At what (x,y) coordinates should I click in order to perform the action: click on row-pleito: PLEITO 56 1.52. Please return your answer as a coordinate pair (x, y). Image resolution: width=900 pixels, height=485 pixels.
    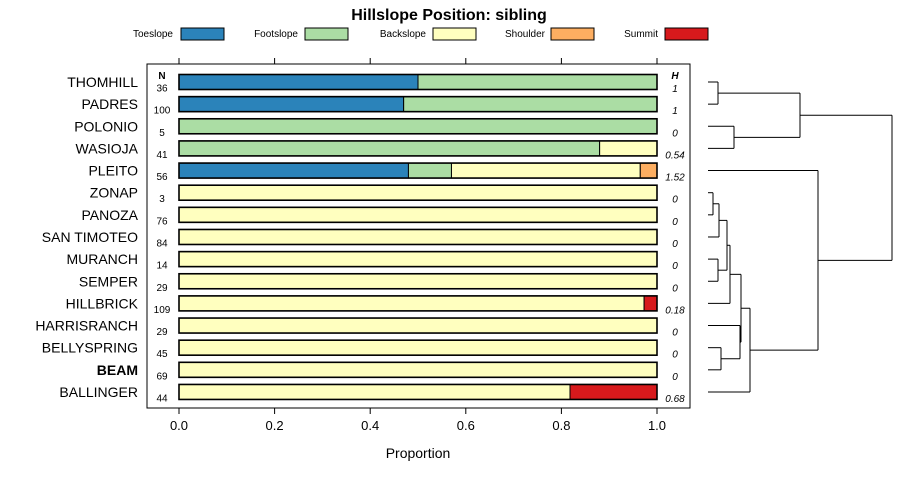
    Looking at the image, I should click on (386, 173).